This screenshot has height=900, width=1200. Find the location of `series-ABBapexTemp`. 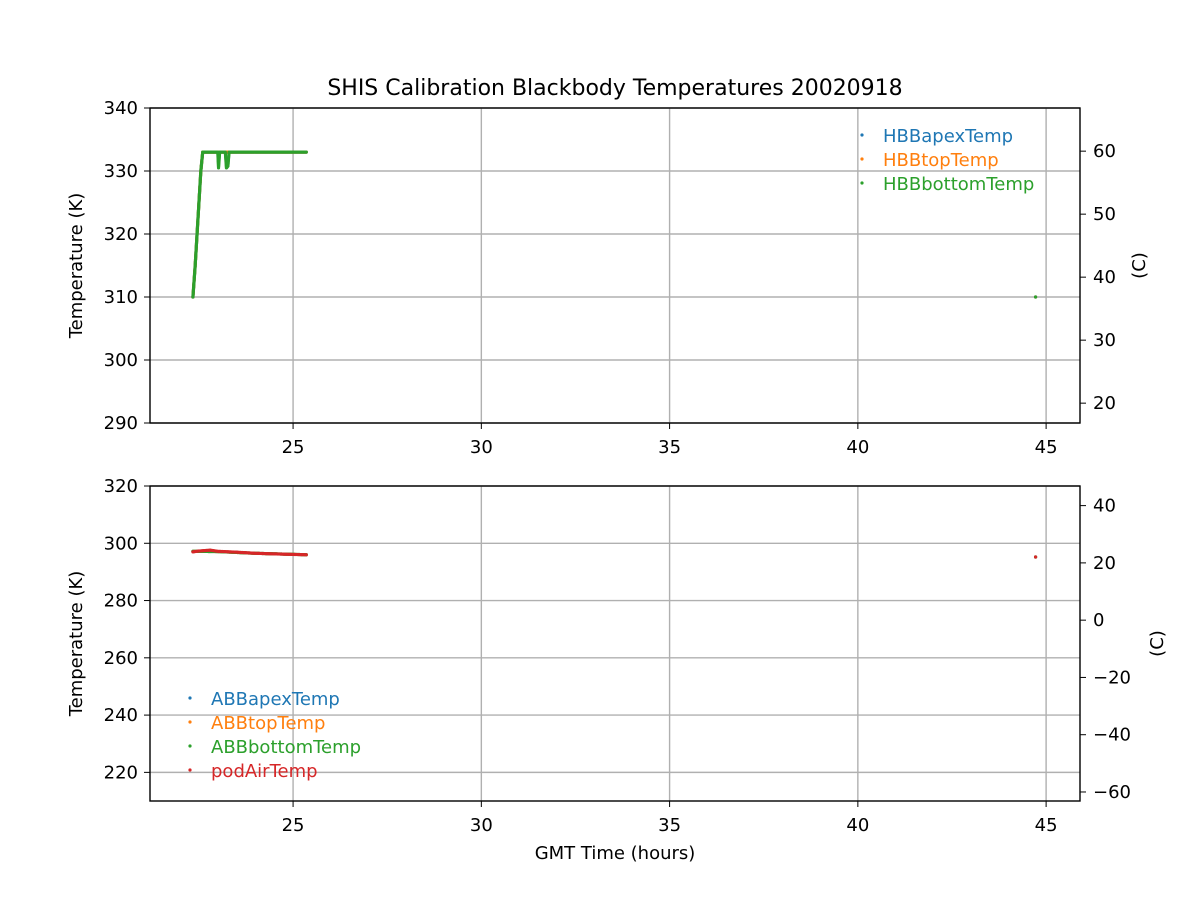

series-ABBapexTemp is located at coordinates (614, 554).